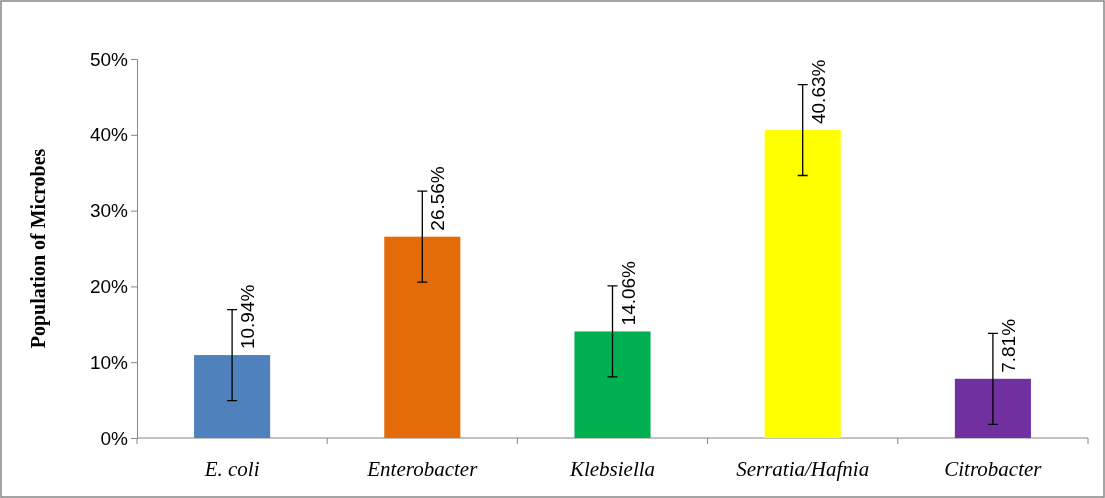 This screenshot has width=1105, height=498. What do you see at coordinates (109, 59) in the screenshot?
I see `y-tick-label: 50%` at bounding box center [109, 59].